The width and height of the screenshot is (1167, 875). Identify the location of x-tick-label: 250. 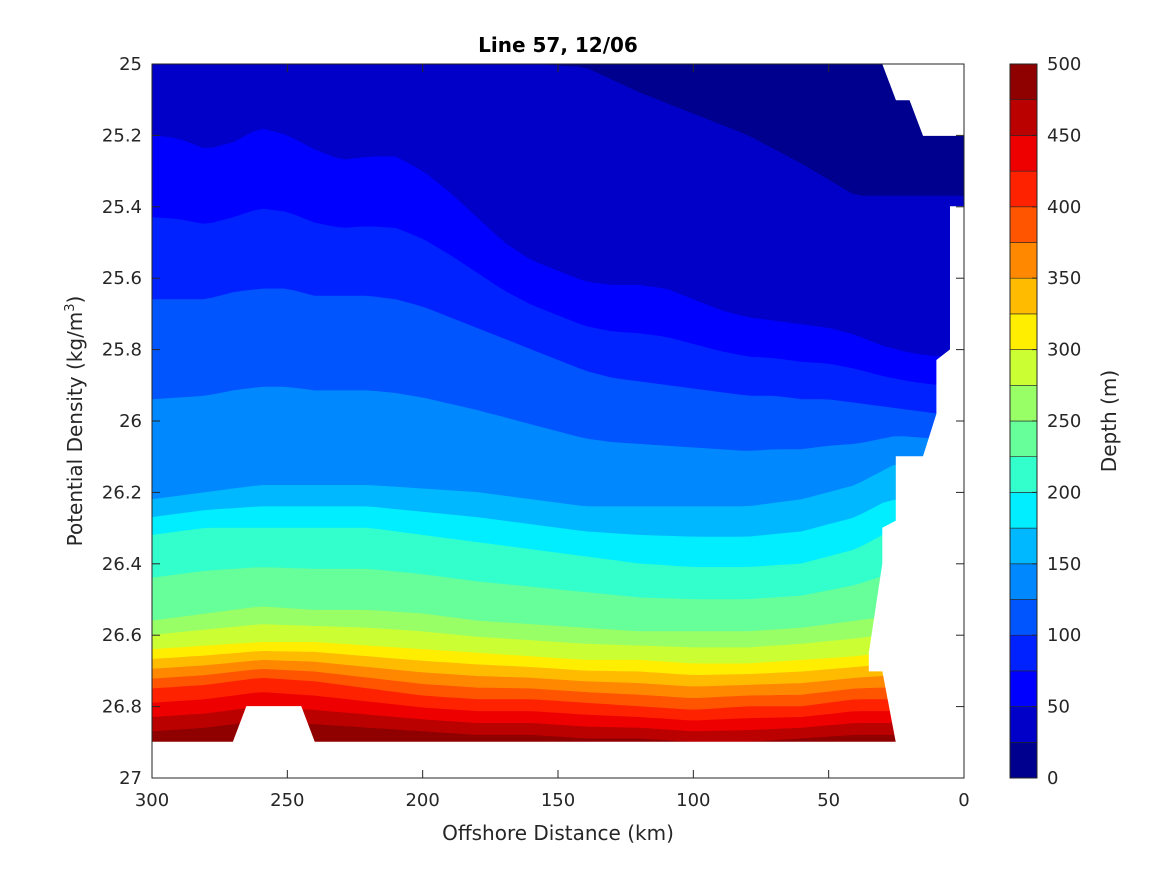
(287, 800).